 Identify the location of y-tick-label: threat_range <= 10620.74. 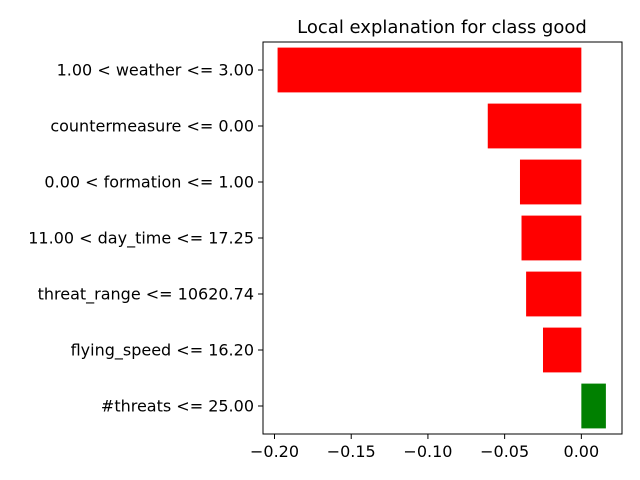
(146, 295).